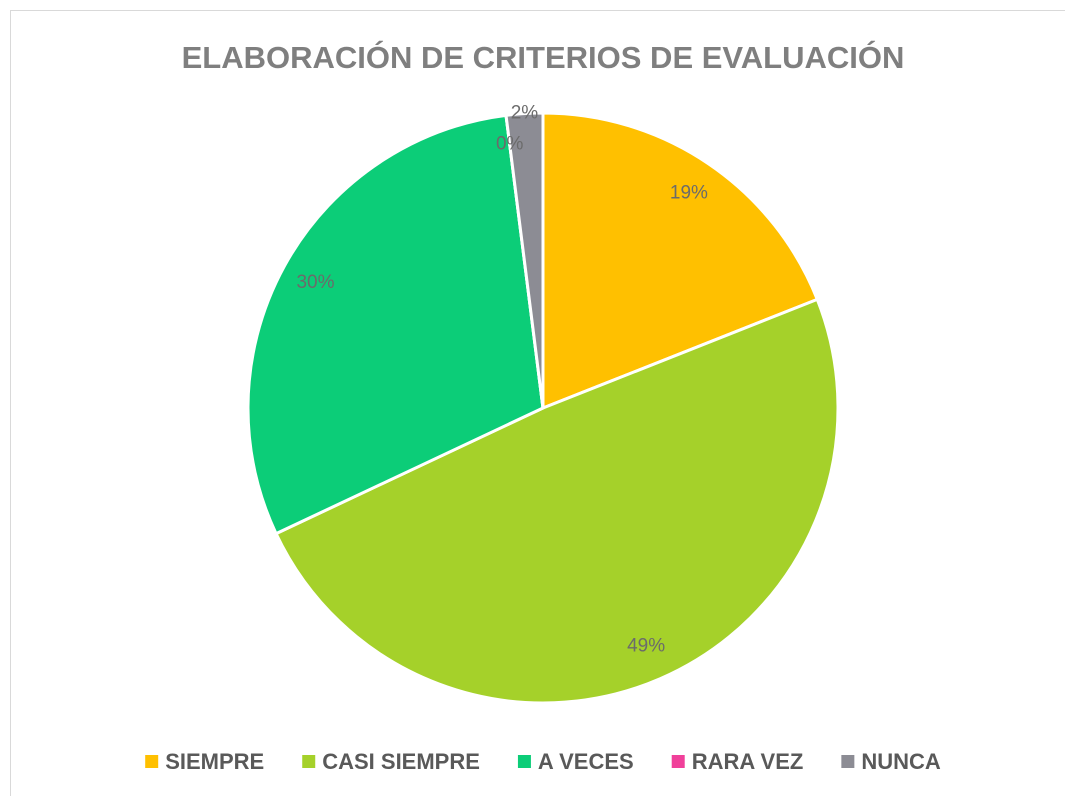 The image size is (1065, 796). What do you see at coordinates (689, 192) in the screenshot?
I see `data-label: 19%` at bounding box center [689, 192].